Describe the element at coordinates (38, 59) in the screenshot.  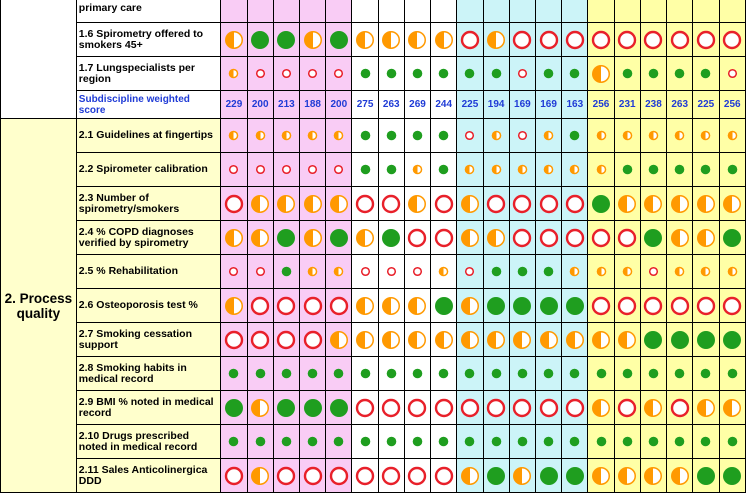
I see `section-label` at that location.